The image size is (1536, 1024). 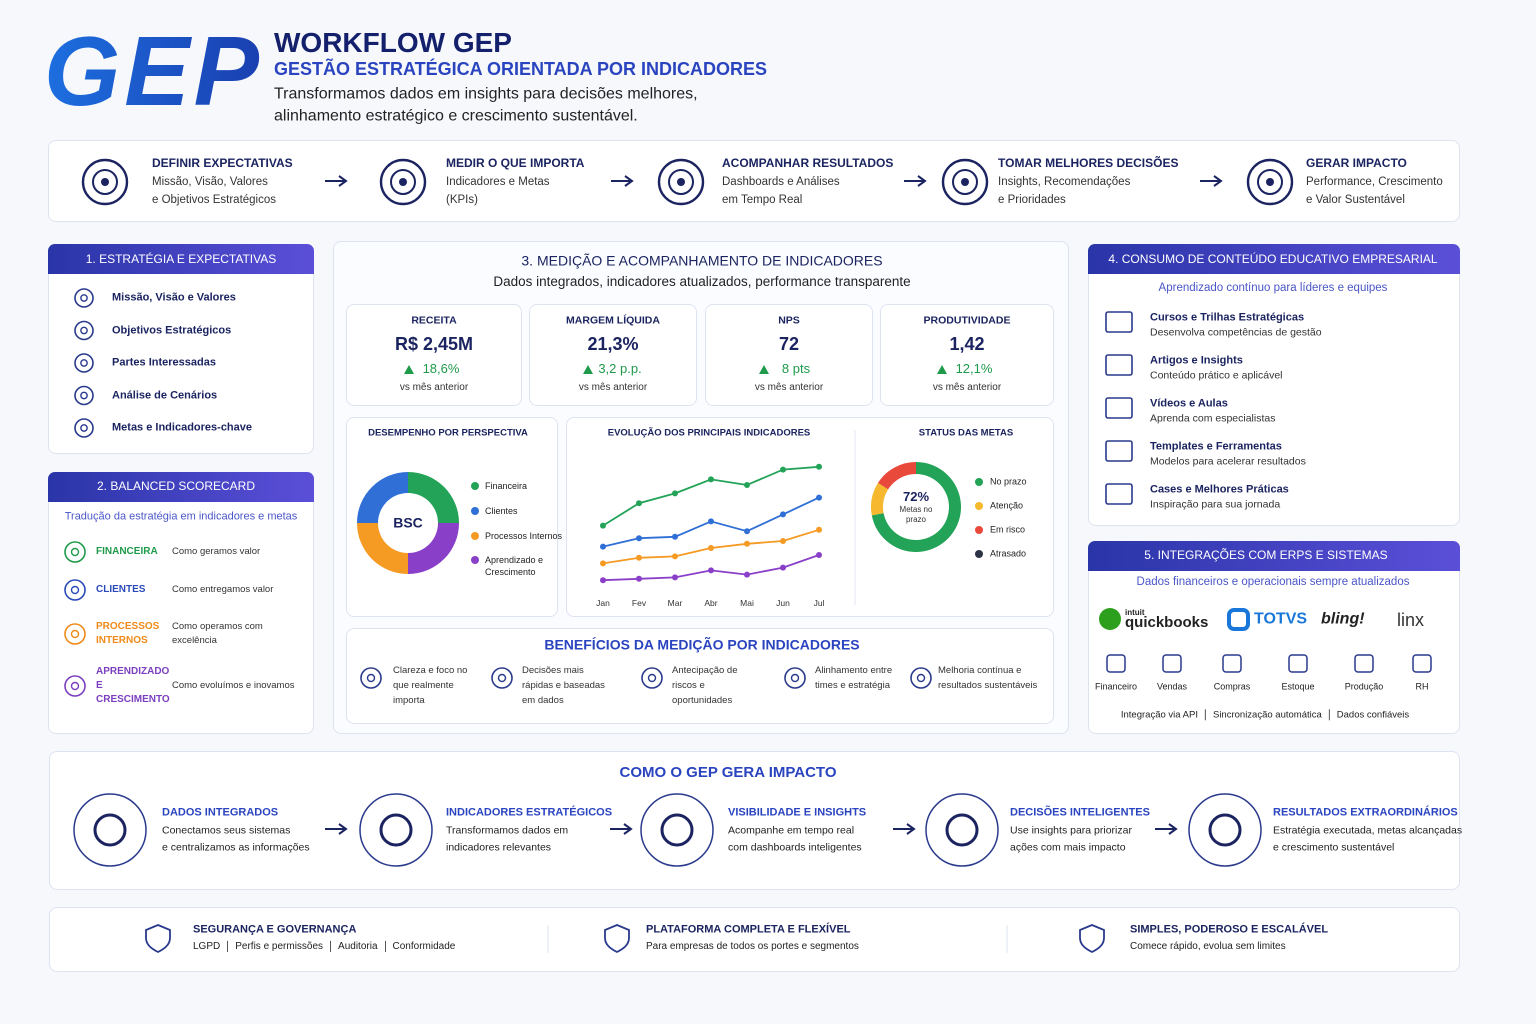 What do you see at coordinates (448, 433) in the screenshot?
I see `chart-title: DESEMPENHO POR PERSPECTIVA` at bounding box center [448, 433].